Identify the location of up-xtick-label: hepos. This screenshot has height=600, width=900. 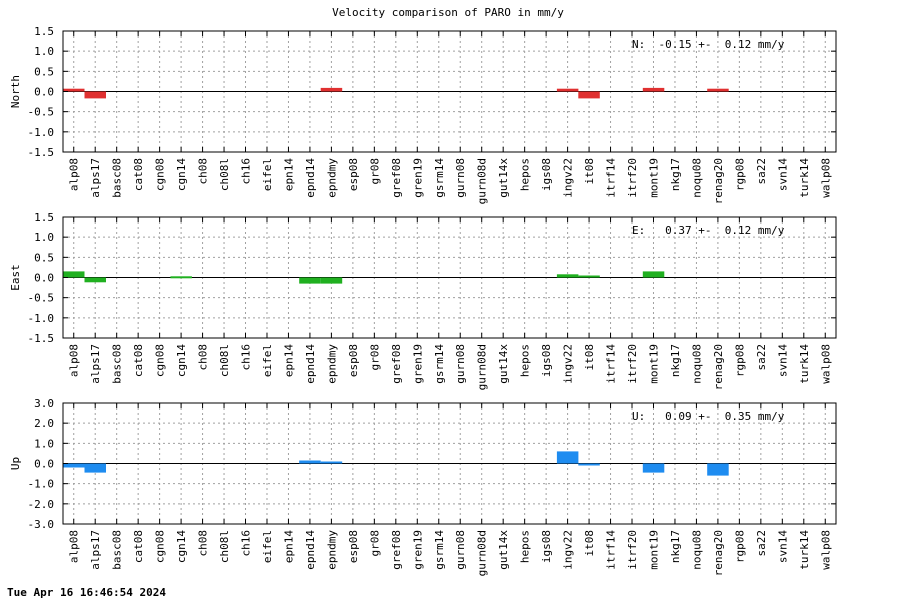
(525, 546).